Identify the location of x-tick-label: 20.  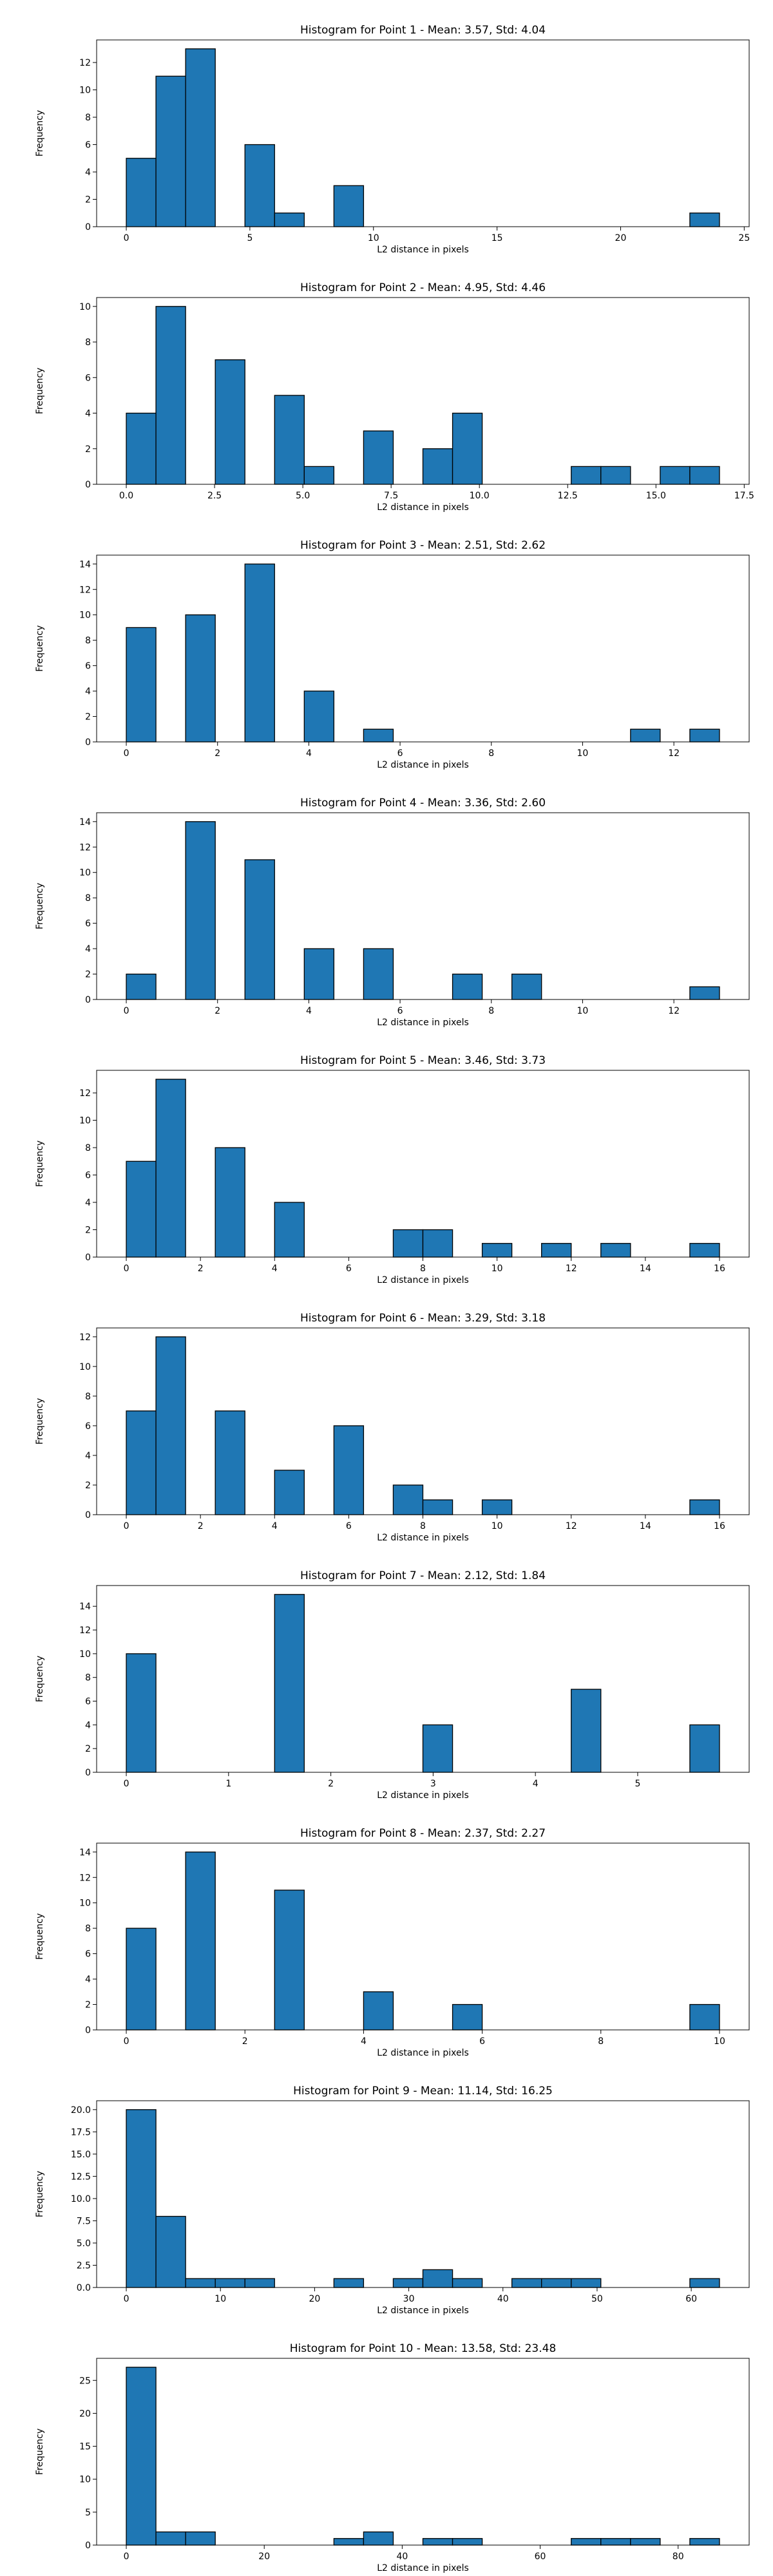
(264, 2557).